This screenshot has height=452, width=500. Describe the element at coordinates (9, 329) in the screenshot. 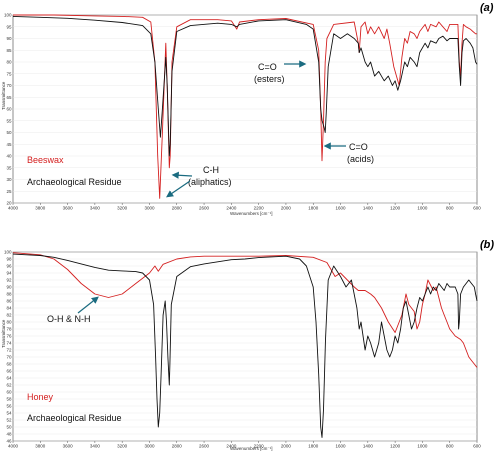

I see `y-tick-label-b-16: 78` at that location.